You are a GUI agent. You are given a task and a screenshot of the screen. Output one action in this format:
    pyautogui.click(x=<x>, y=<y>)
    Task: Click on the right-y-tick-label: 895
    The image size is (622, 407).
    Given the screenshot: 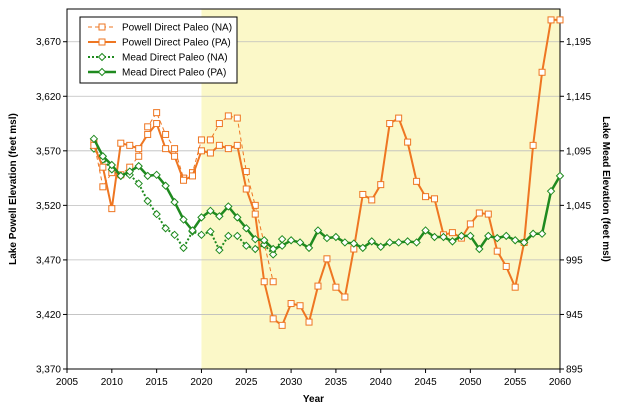 What is the action you would take?
    pyautogui.click(x=574, y=370)
    